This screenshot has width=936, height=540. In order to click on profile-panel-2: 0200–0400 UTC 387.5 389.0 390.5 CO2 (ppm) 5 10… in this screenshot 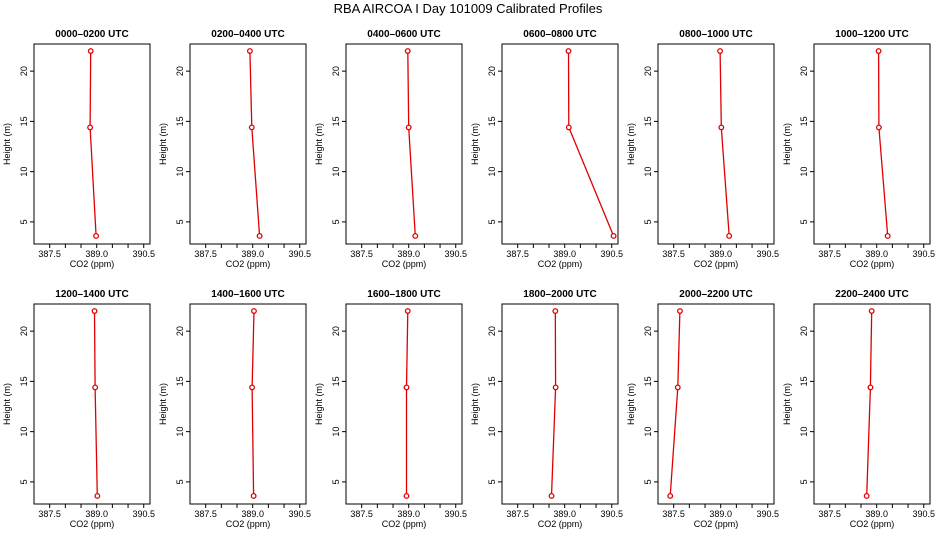, I will do `click(234, 149)`.